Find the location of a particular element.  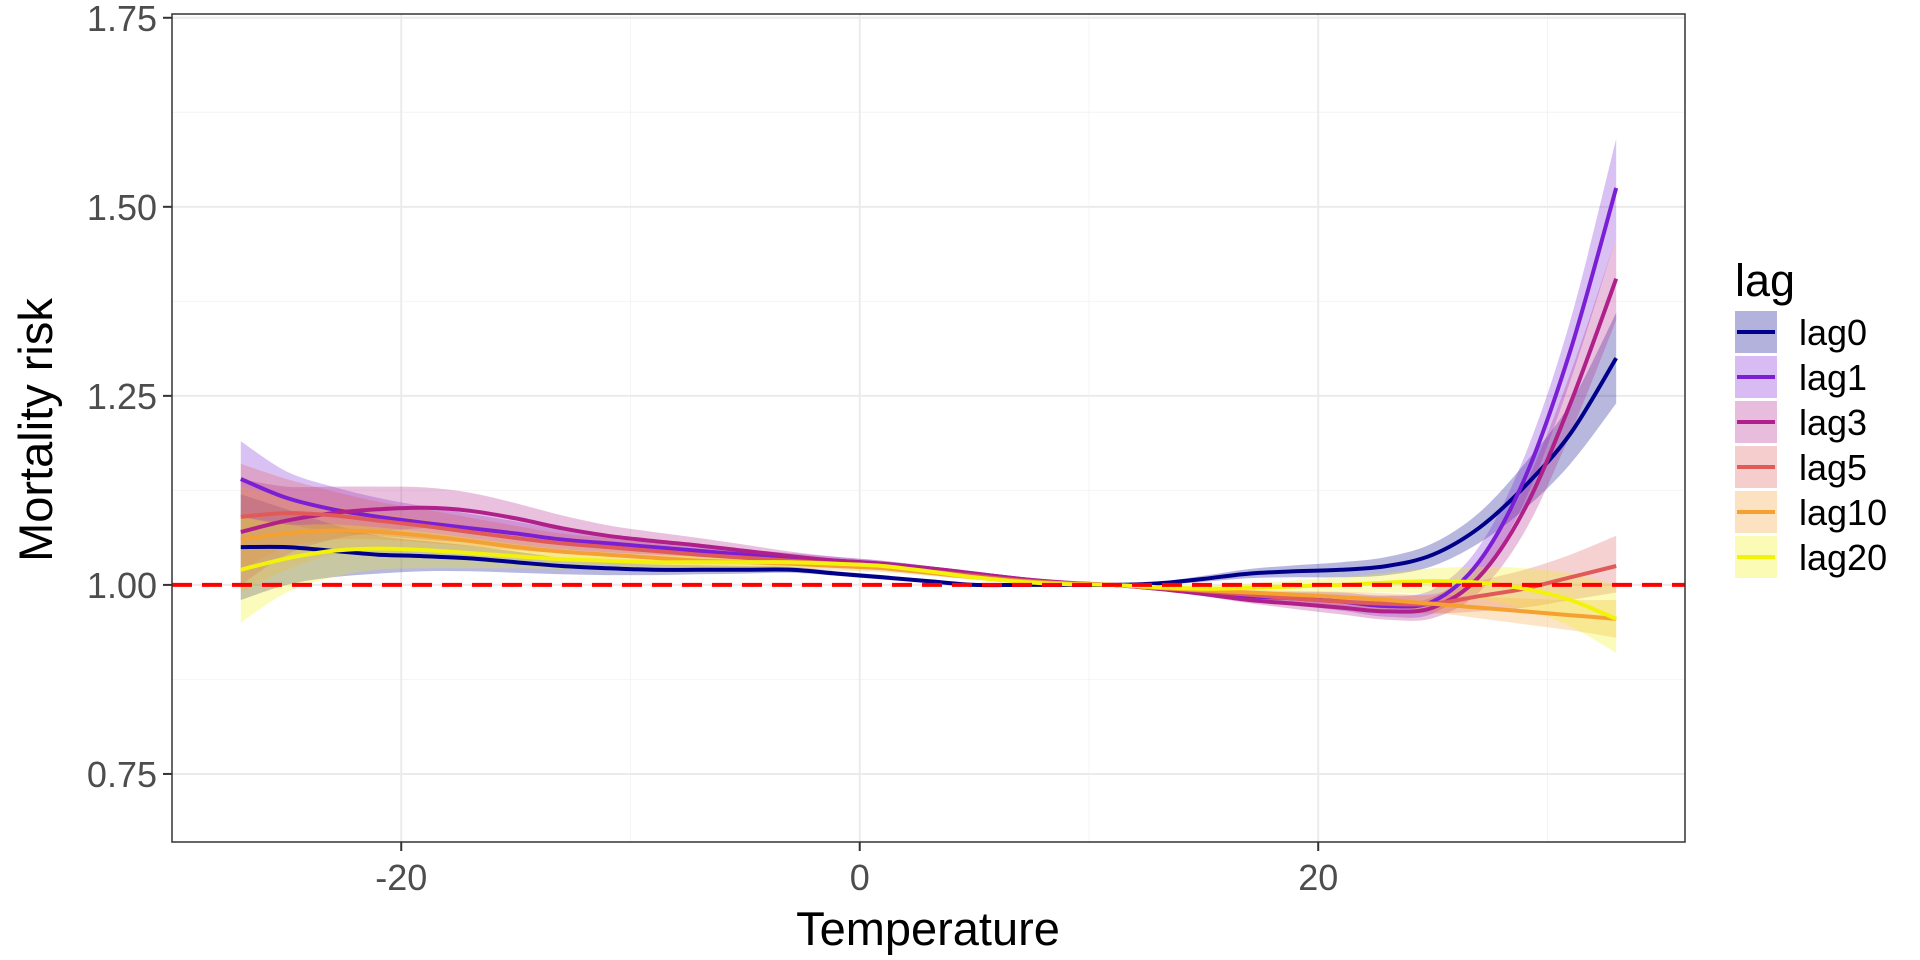

legend-title: lag is located at coordinates (1765, 280).